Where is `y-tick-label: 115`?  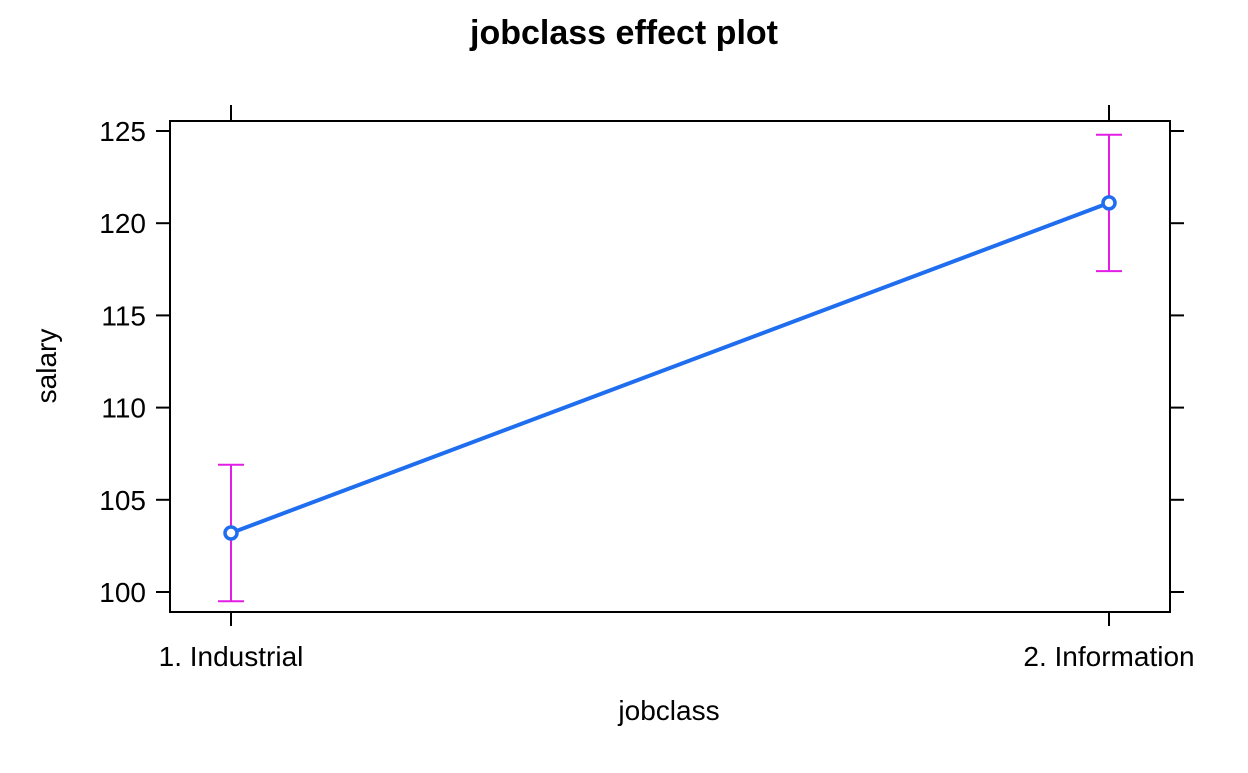 y-tick-label: 115 is located at coordinates (123, 315).